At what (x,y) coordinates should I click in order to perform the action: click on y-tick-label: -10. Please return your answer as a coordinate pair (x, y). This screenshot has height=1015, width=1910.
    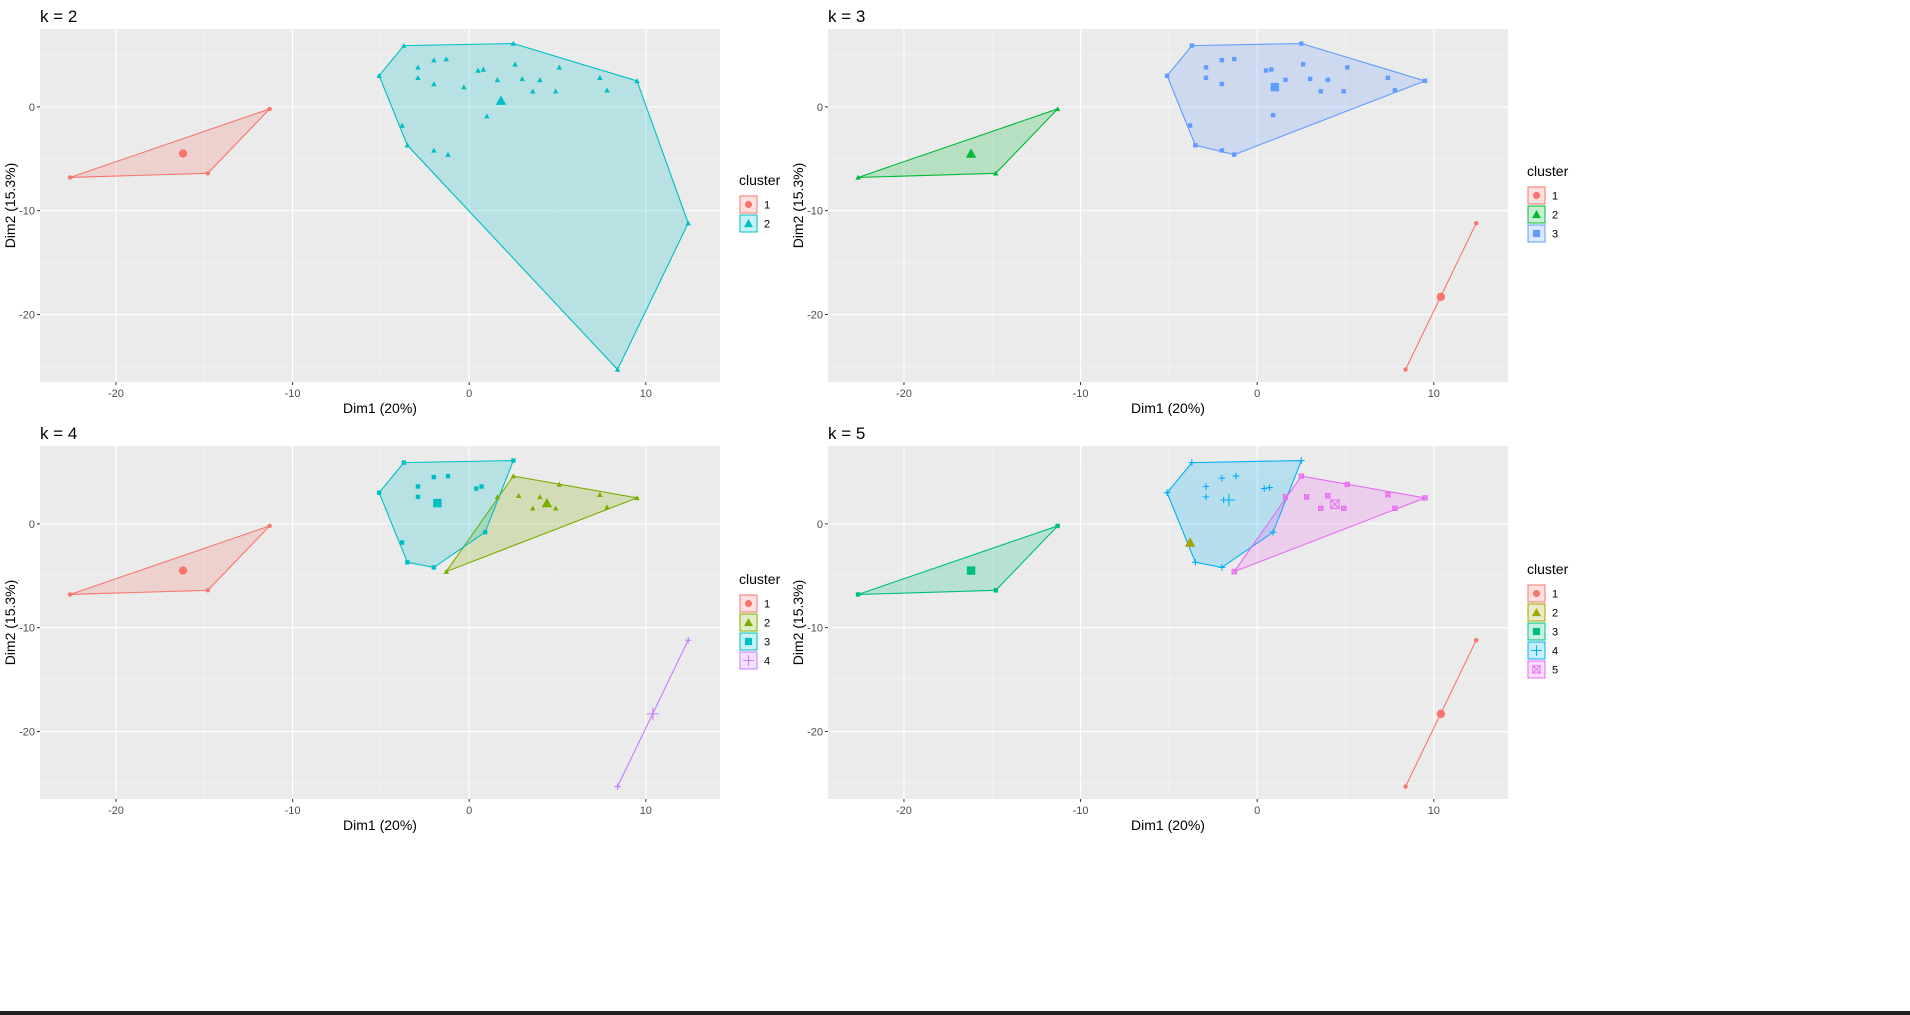
    Looking at the image, I should click on (27, 629).